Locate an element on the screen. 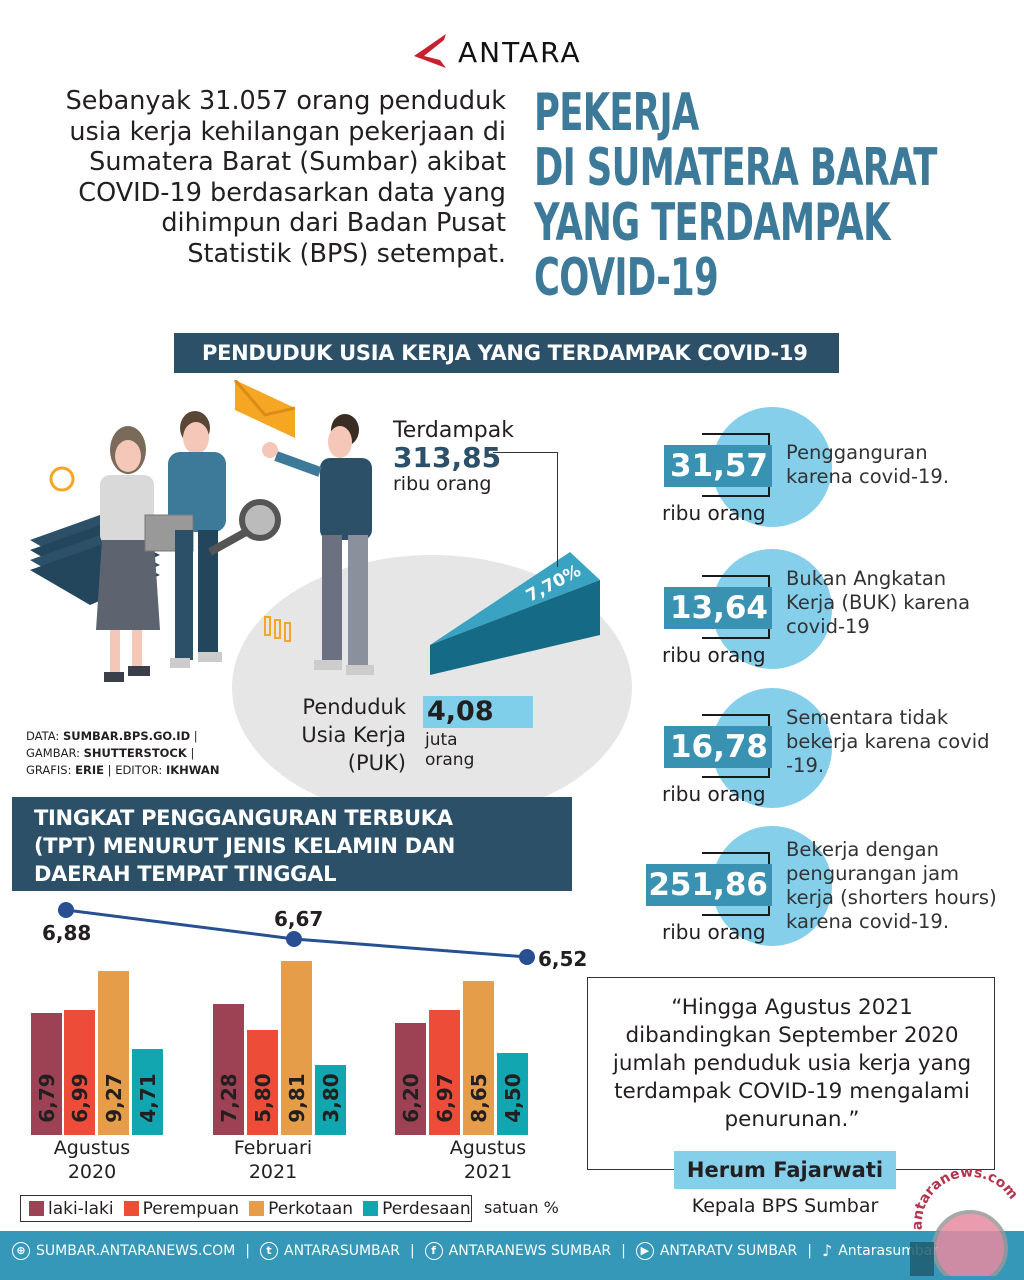 This screenshot has height=1280, width=1024. legend-item-laki-laki: laki-laki is located at coordinates (71, 1209).